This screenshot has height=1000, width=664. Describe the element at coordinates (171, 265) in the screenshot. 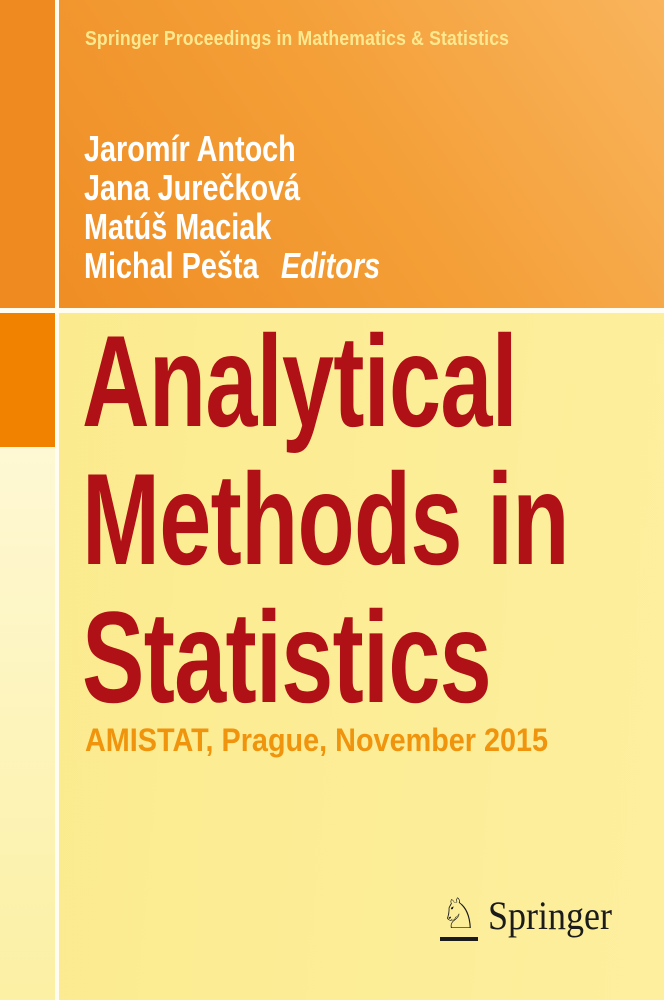

I see `editor-name-text: Michal Pešta` at that location.